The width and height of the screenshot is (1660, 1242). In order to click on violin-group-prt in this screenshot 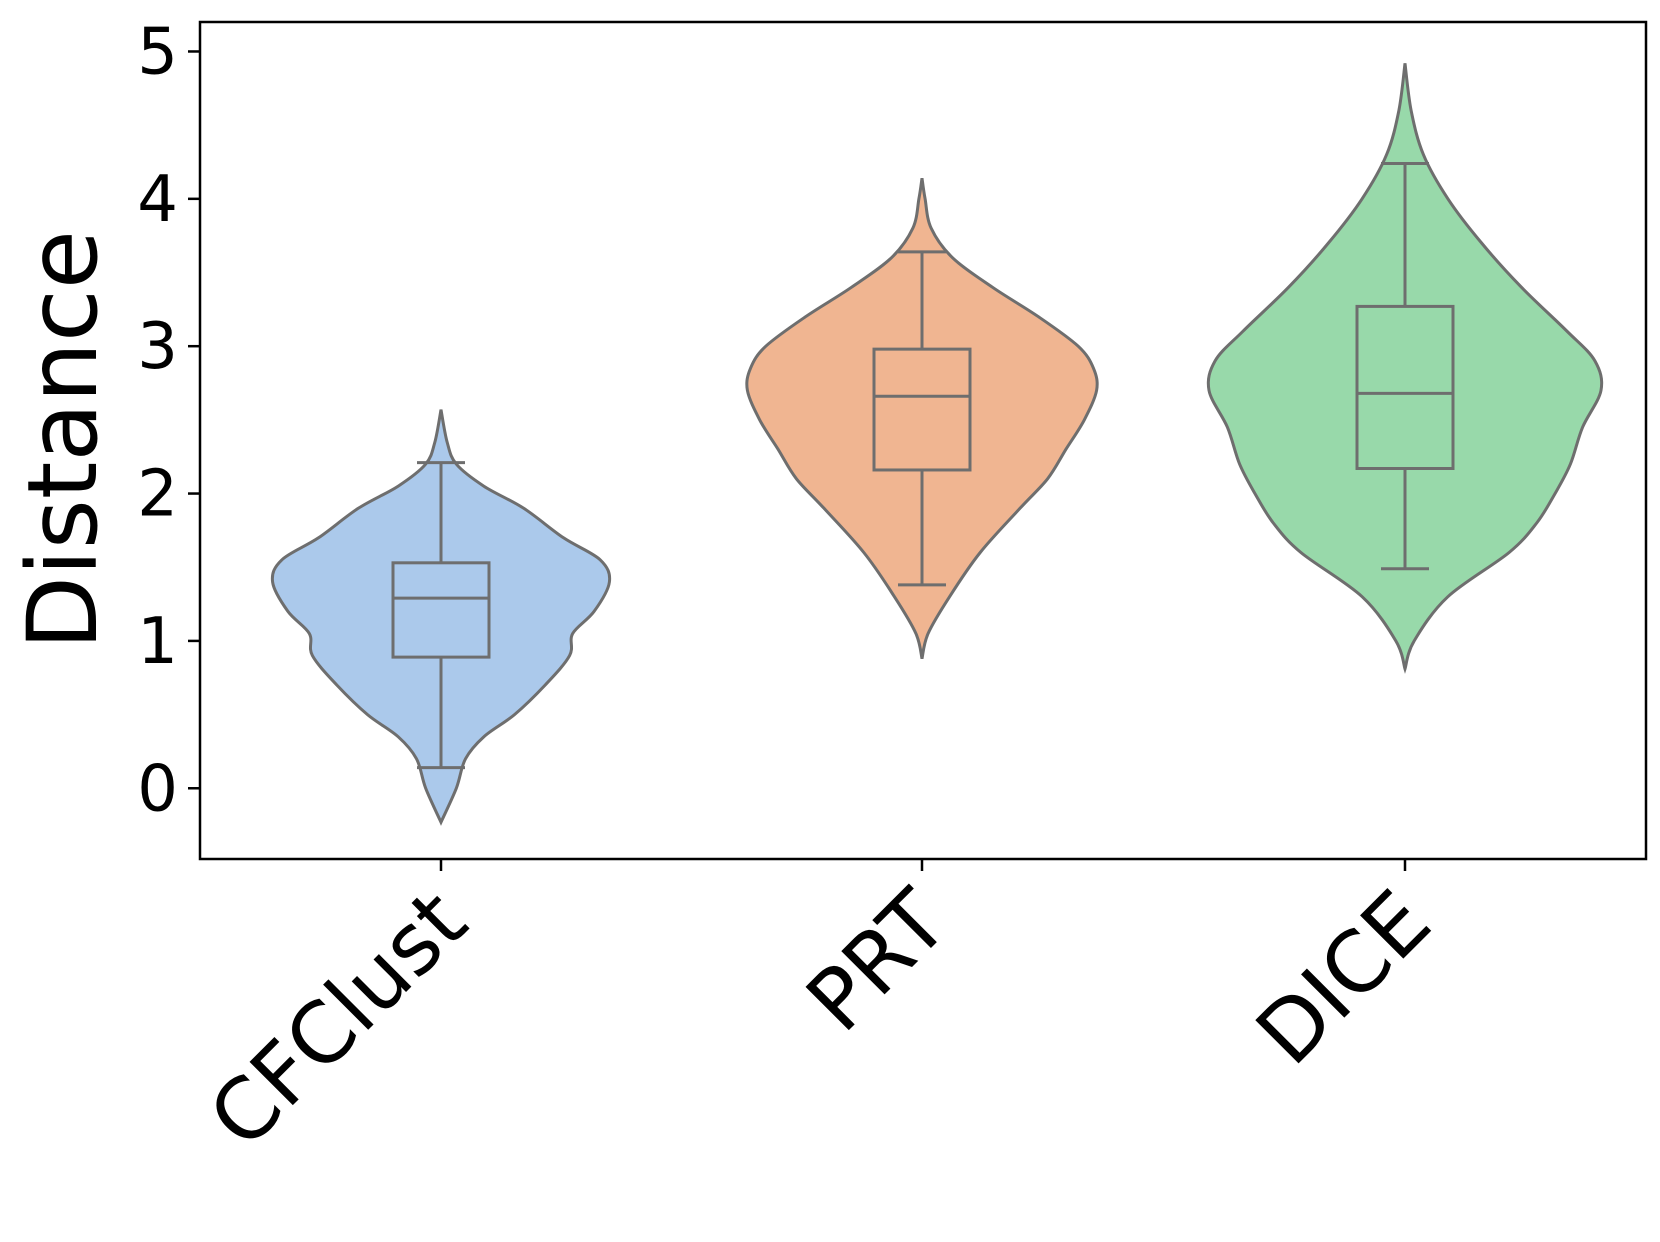, I will do `click(922, 418)`.